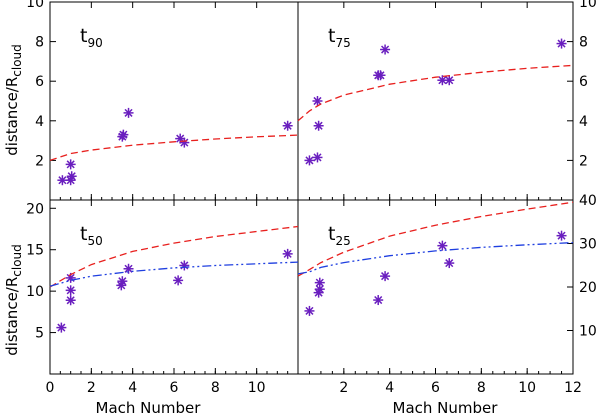 Image resolution: width=598 pixels, height=417 pixels. Describe the element at coordinates (339, 235) in the screenshot. I see `panel-label-t25: t25` at that location.